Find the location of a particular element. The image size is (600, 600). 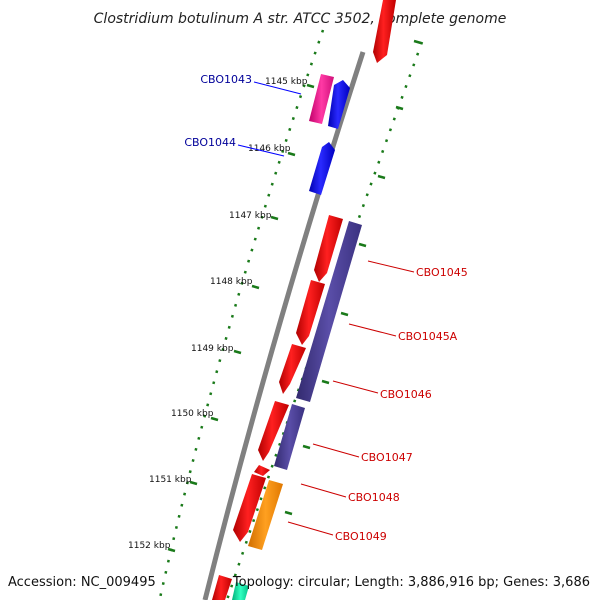

gene-label-cbo1046: CBO1046 is located at coordinates (406, 394).